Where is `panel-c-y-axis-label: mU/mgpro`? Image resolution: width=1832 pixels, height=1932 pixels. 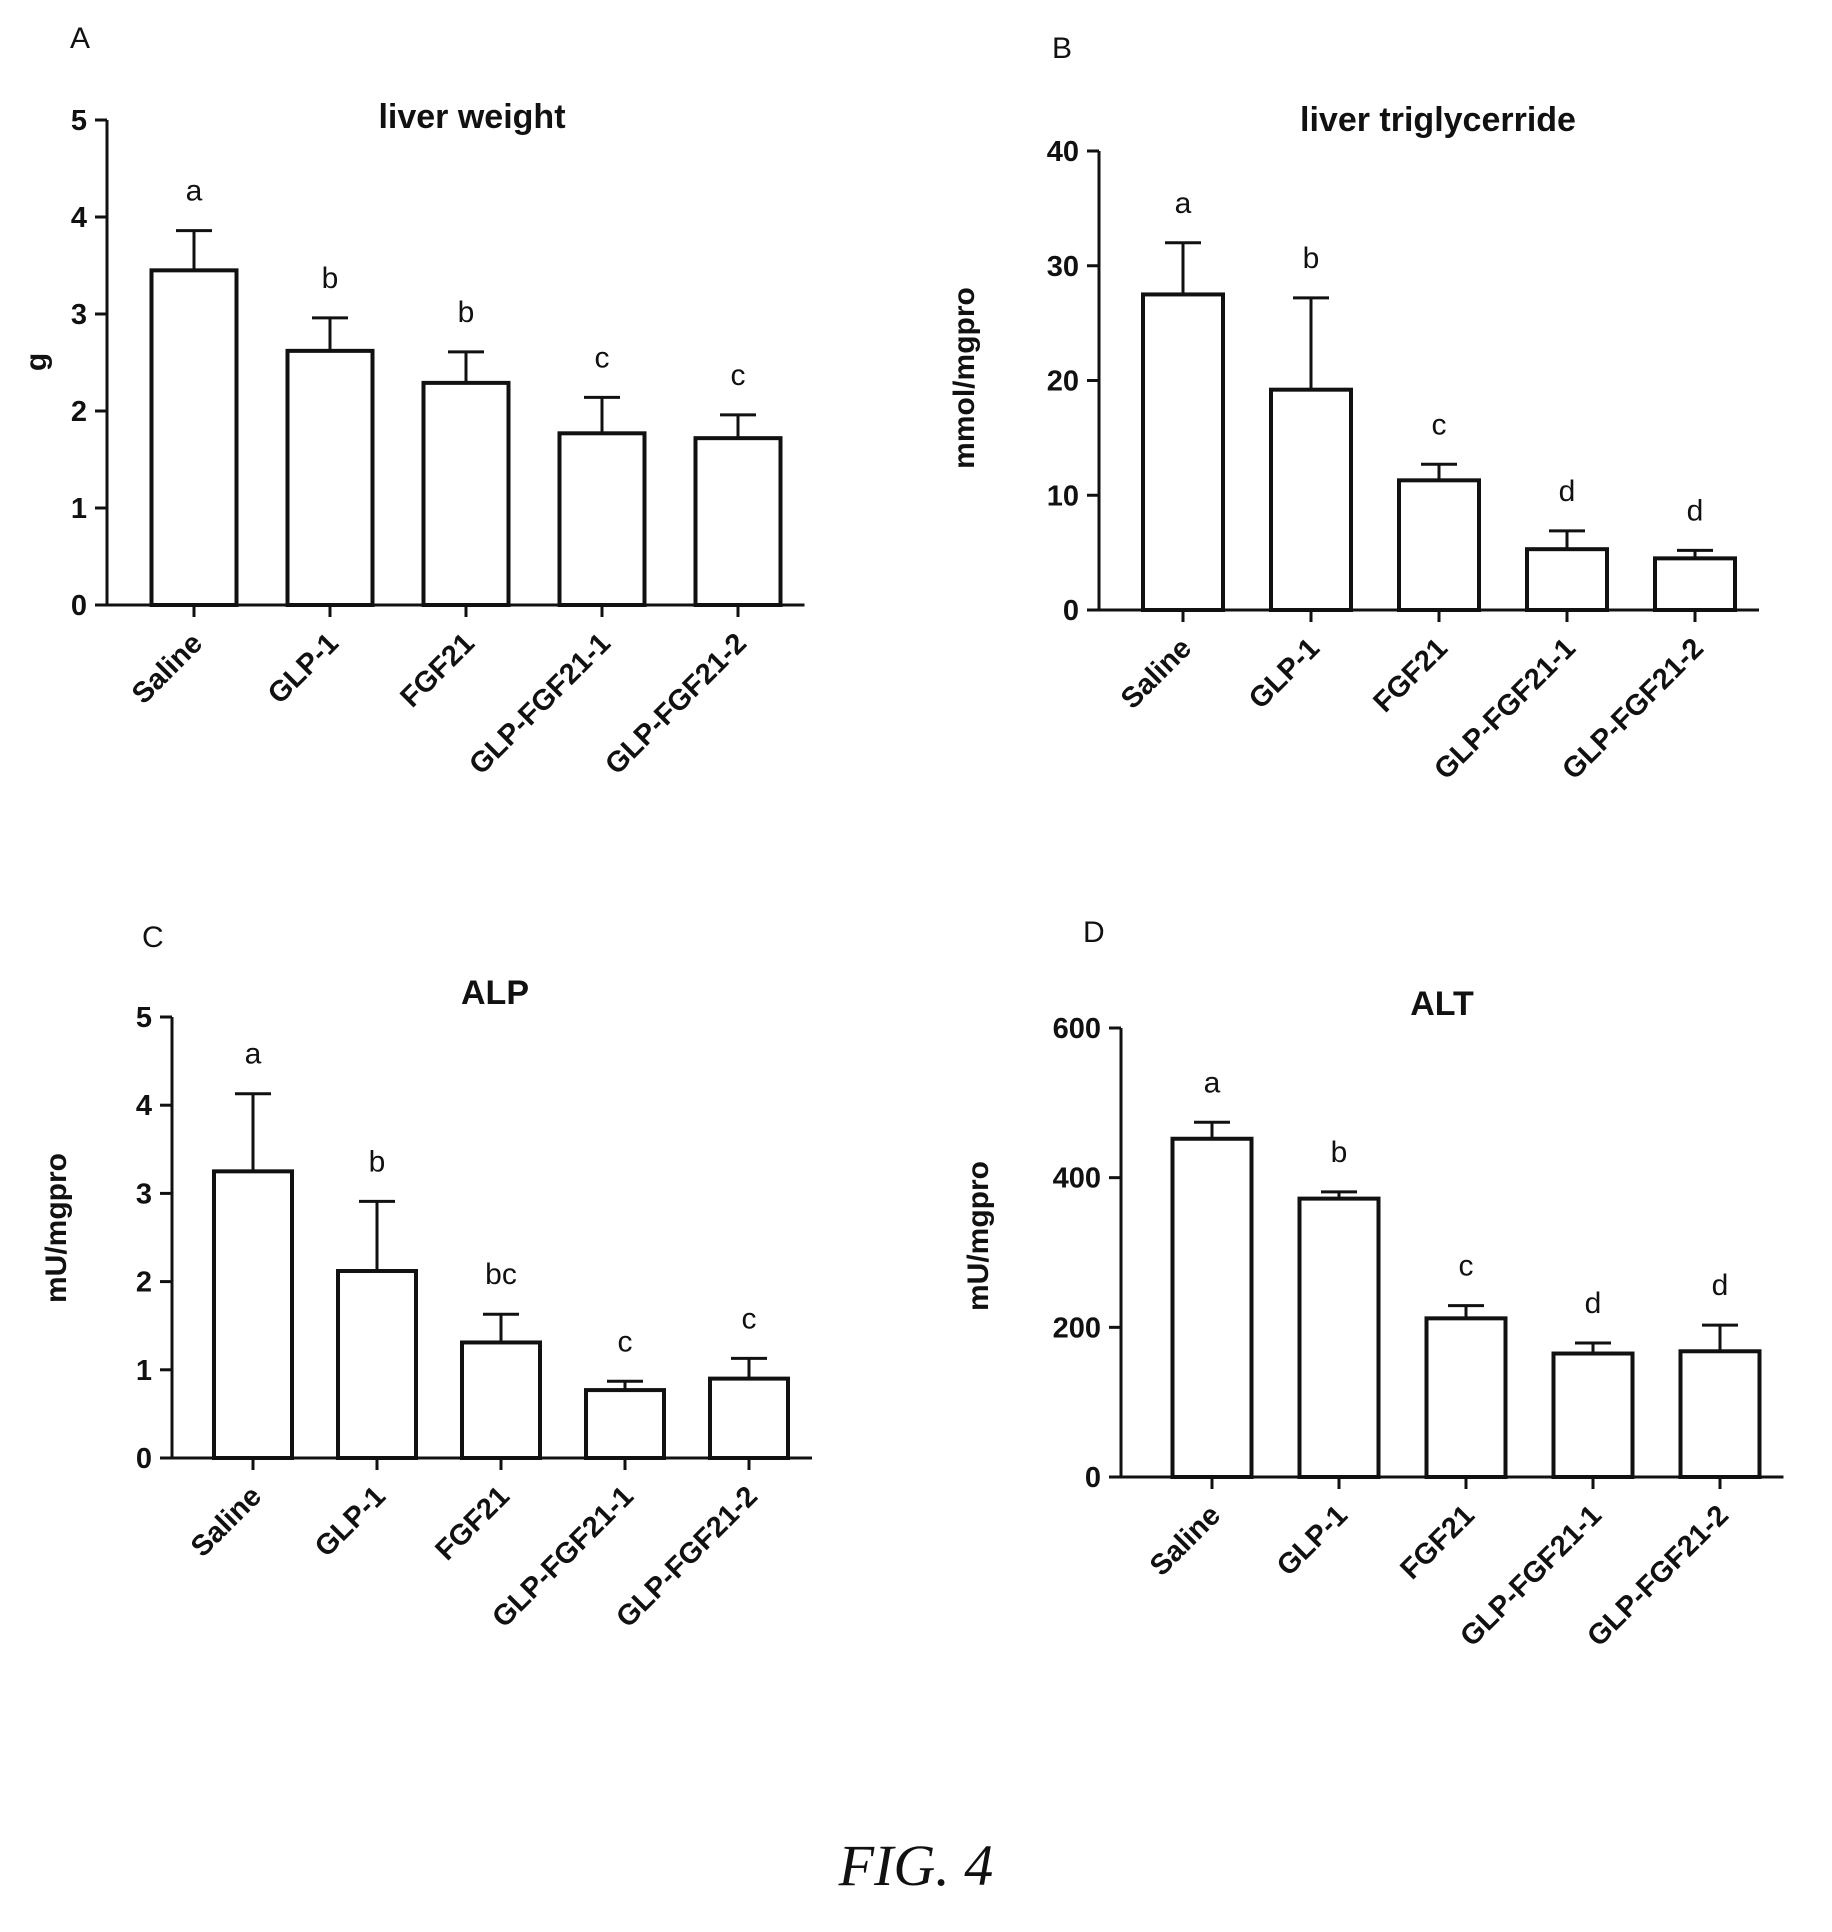 panel-c-y-axis-label: mU/mgpro is located at coordinates (56, 1228).